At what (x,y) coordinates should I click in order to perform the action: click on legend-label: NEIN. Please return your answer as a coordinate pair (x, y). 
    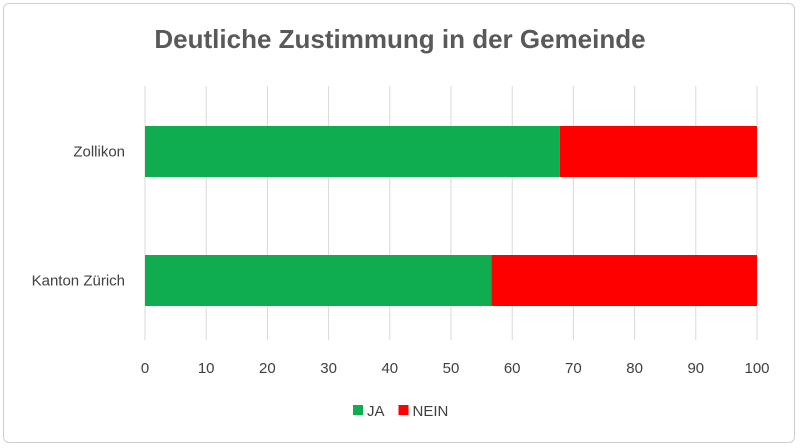
    Looking at the image, I should click on (431, 411).